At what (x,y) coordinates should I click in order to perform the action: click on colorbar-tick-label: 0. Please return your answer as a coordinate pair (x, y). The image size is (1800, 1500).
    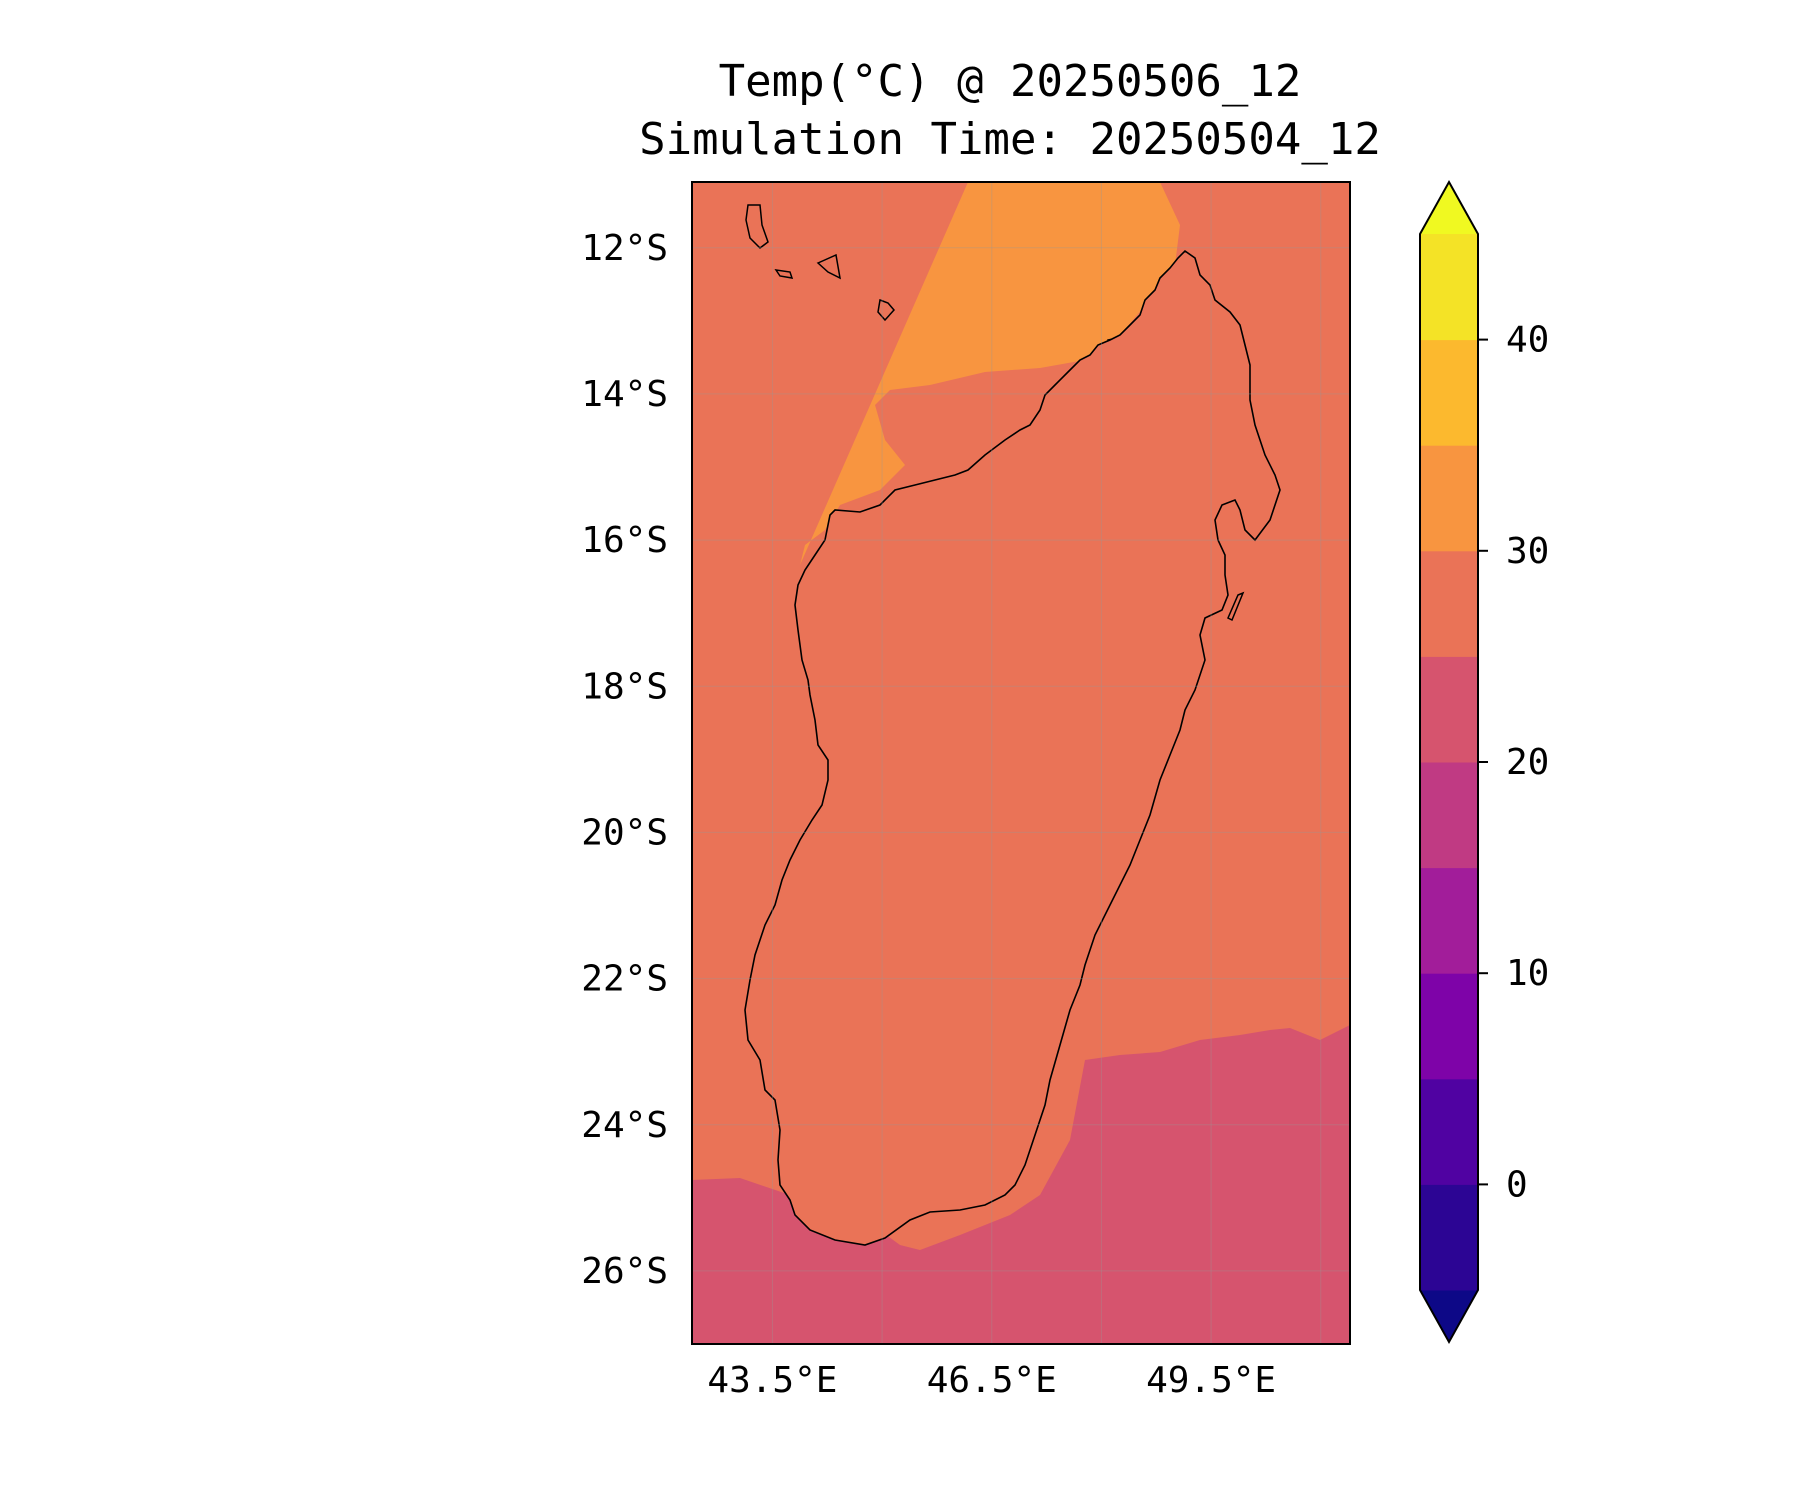
    Looking at the image, I should click on (1517, 1184).